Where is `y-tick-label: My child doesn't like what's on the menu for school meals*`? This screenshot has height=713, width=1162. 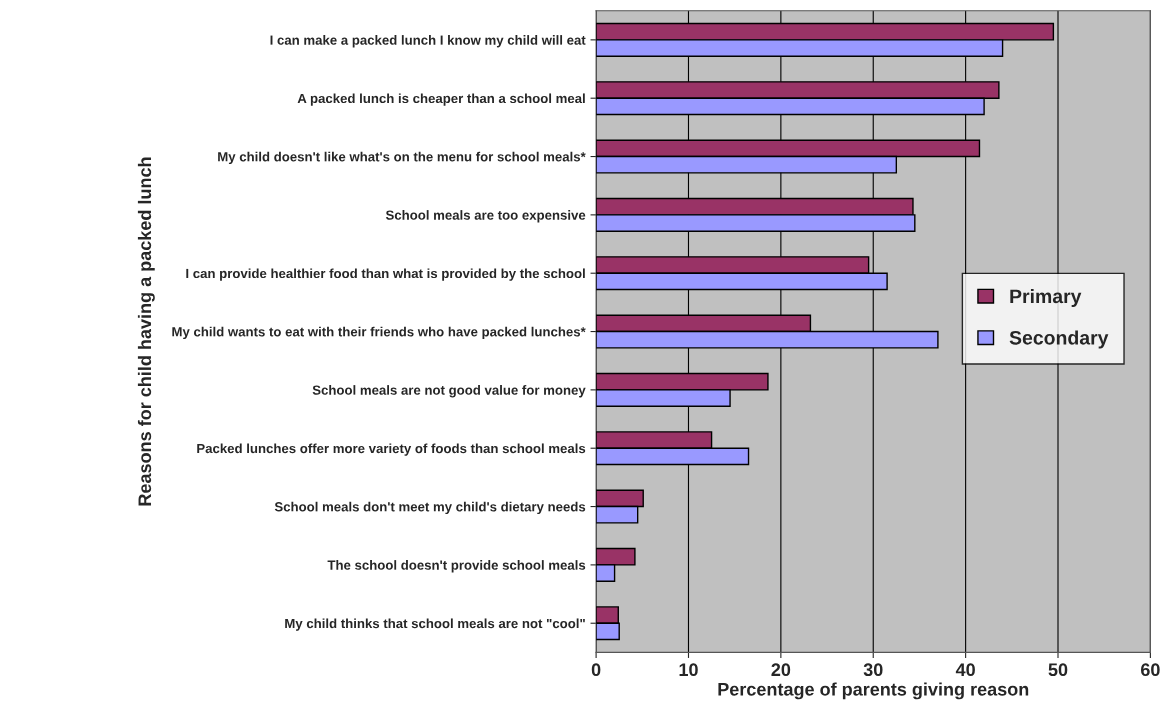
y-tick-label: My child doesn't like what's on the menu for school meals* is located at coordinates (402, 158).